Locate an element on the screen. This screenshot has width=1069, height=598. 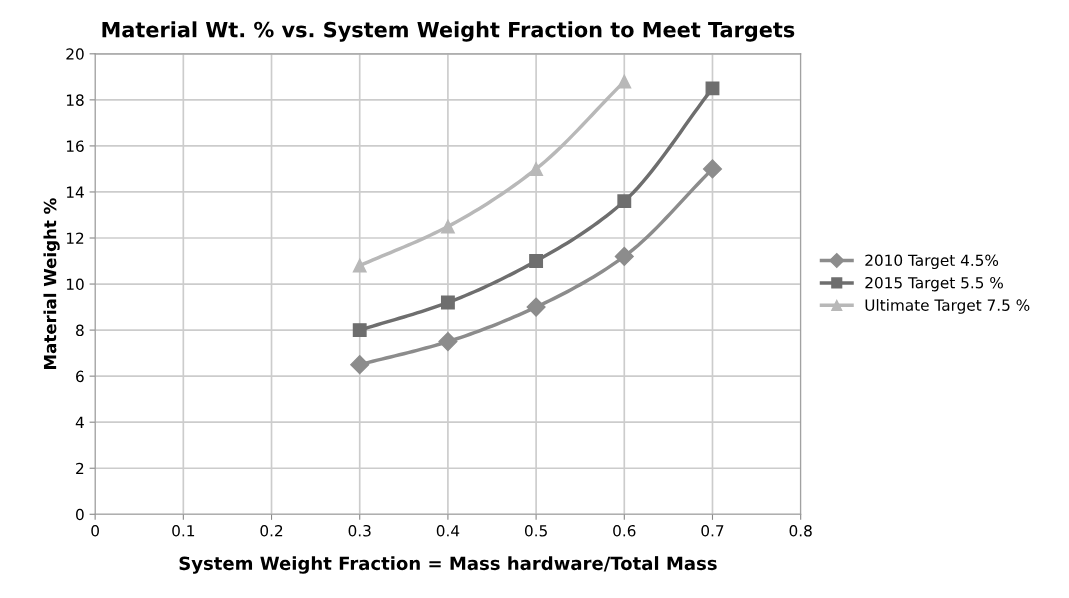
y-tick-label: 4 is located at coordinates (79, 422).